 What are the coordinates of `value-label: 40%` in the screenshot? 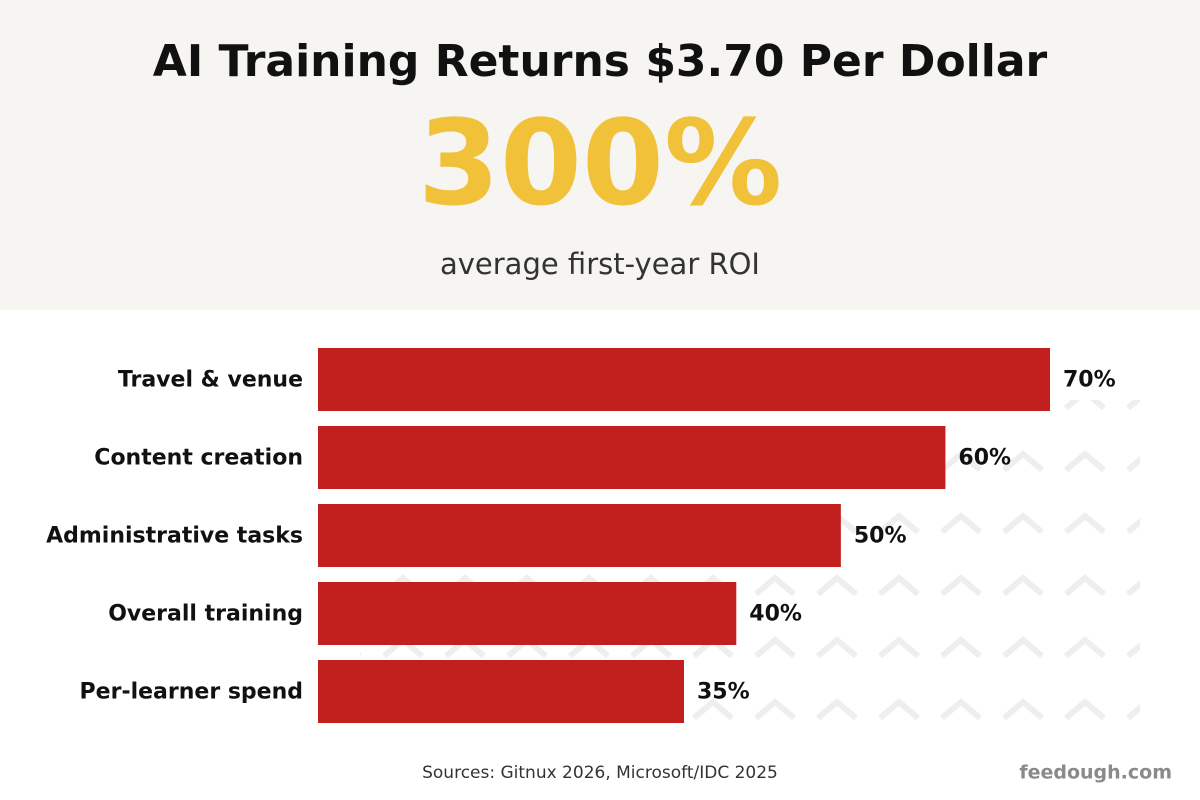 It's located at (775, 614).